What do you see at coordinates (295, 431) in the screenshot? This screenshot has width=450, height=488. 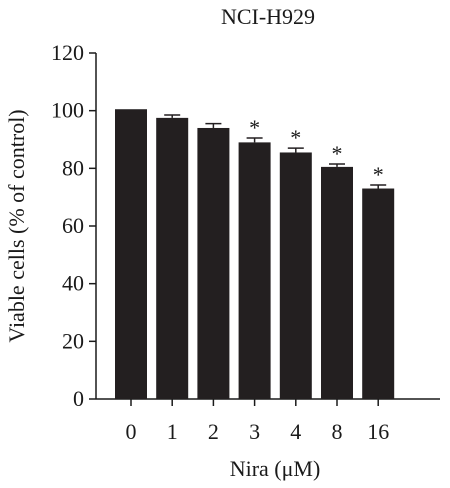 I see `x-tick-label: 4` at bounding box center [295, 431].